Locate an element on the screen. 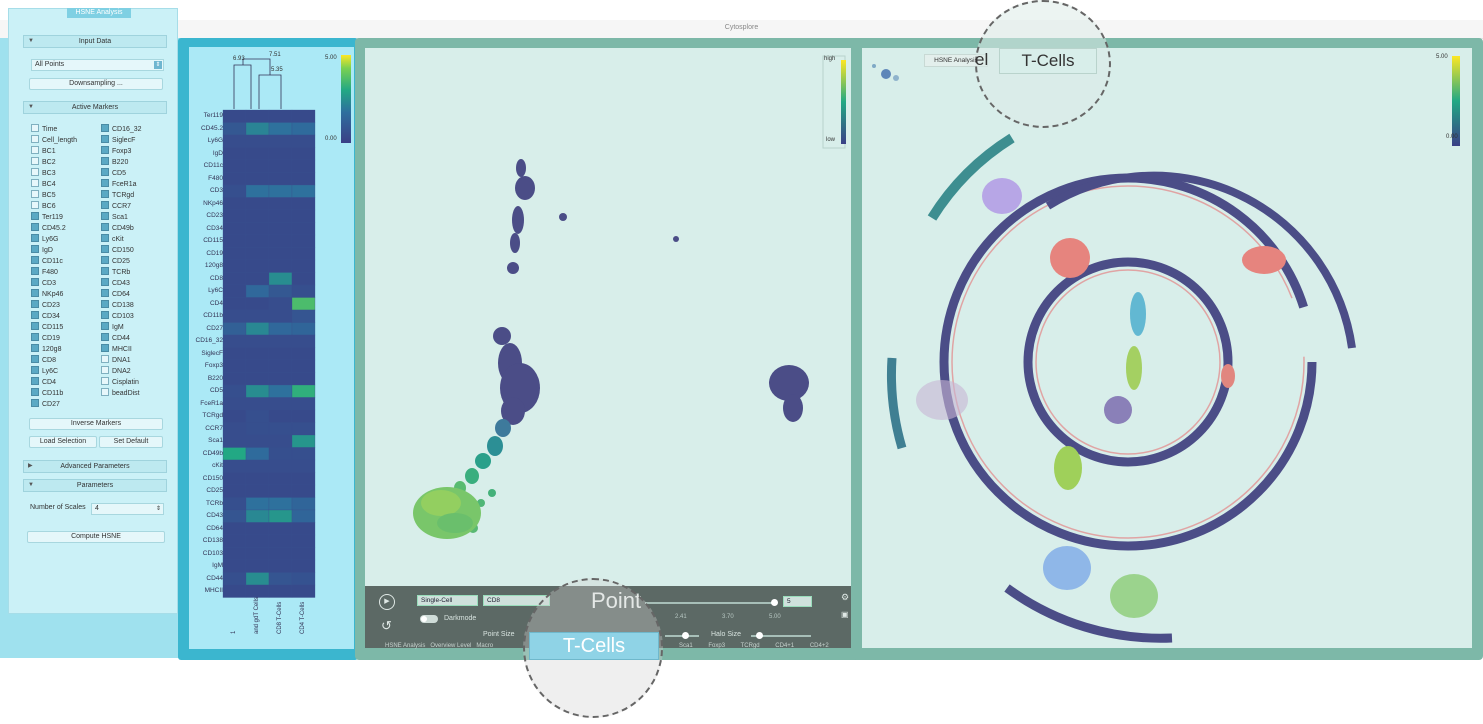  marker-checkbox-cd44: CD44 is located at coordinates (133, 338).